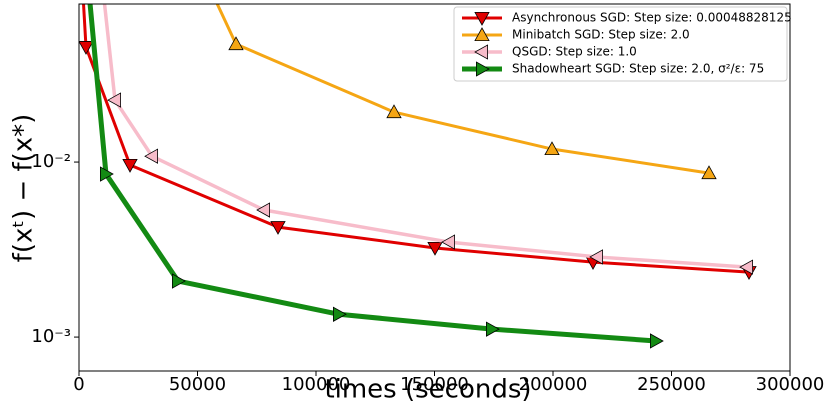 Image resolution: width=830 pixels, height=406 pixels. I want to click on legend-box, so click(620, 44).